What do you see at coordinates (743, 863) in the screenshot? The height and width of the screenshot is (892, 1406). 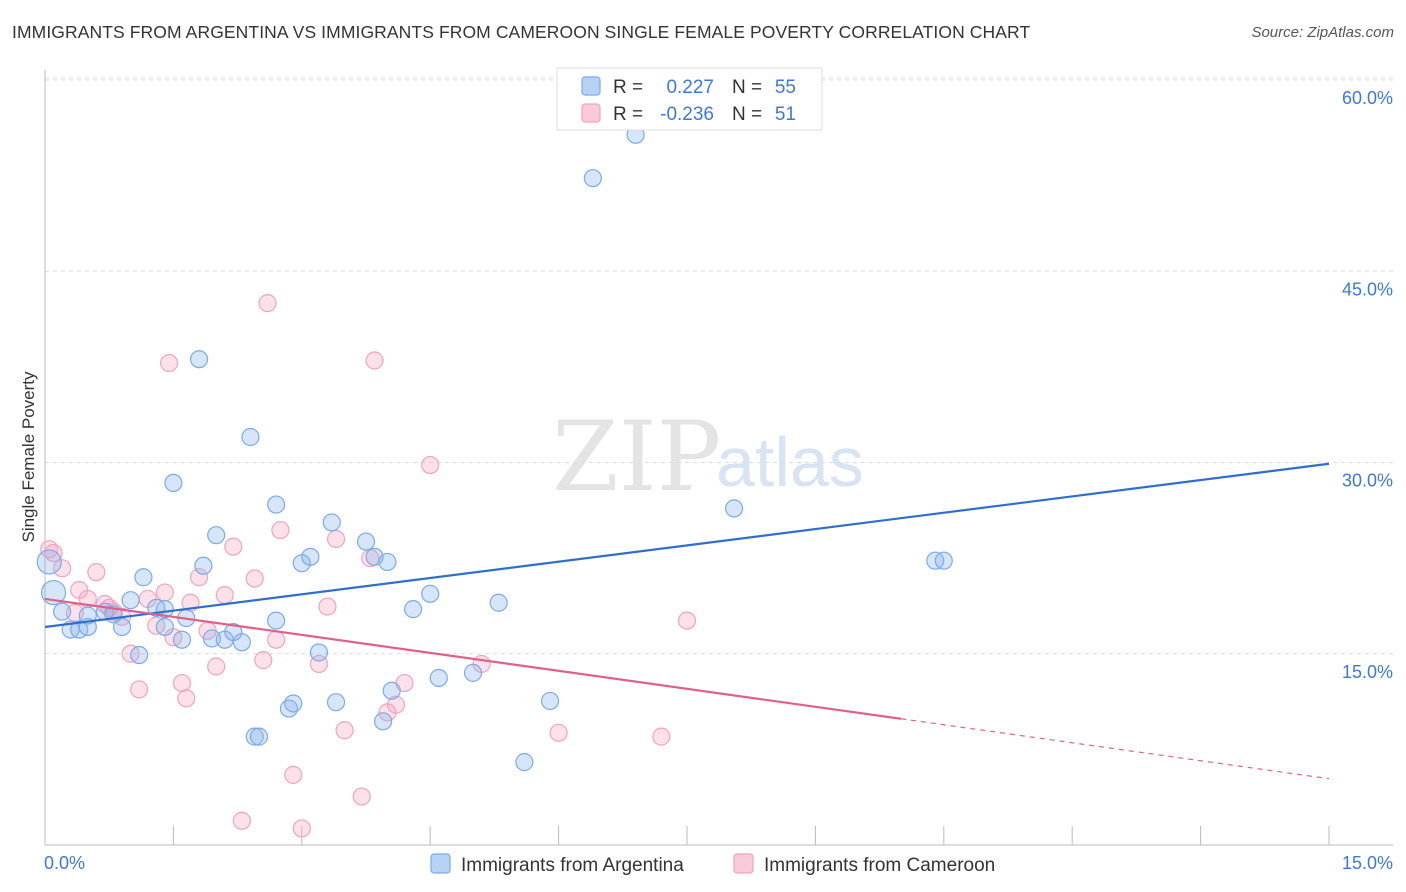 I see `bottom-legend-swatch-cameroon` at bounding box center [743, 863].